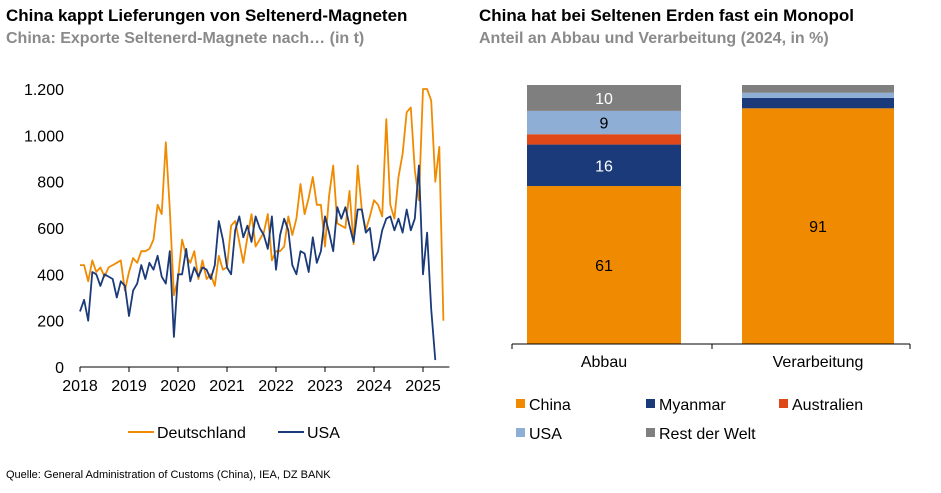 The width and height of the screenshot is (941, 493). Describe the element at coordinates (129, 386) in the screenshot. I see `x-tick-label: 2019` at that location.